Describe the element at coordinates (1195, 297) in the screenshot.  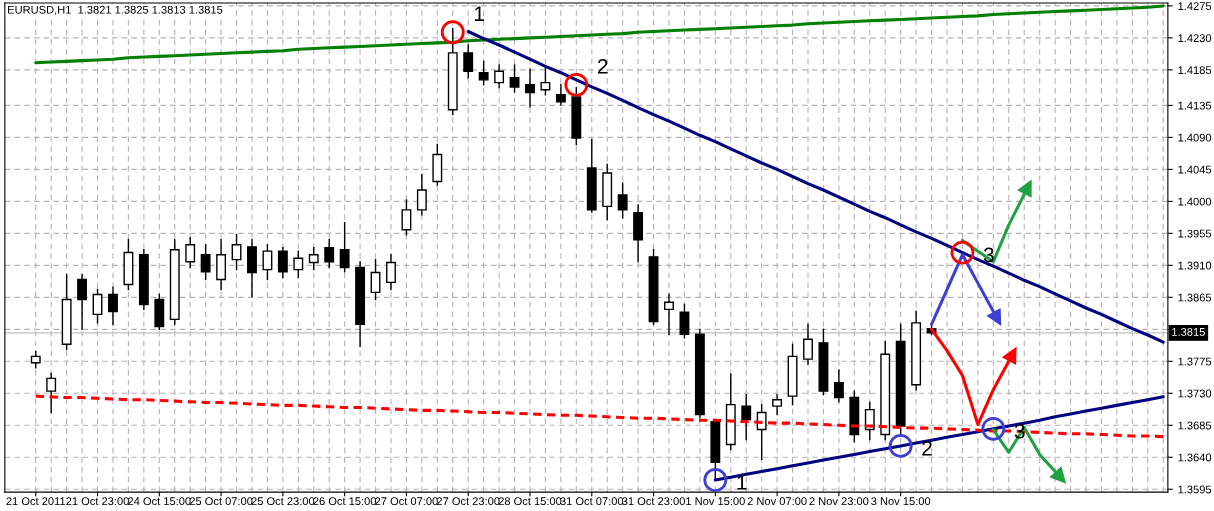
I see `y-tick-label: 1.3865` at that location.